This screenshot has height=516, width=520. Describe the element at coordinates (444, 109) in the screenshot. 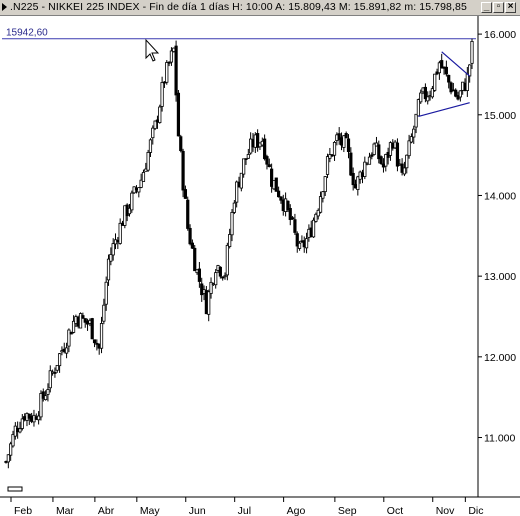

I see `lower-trendline` at that location.